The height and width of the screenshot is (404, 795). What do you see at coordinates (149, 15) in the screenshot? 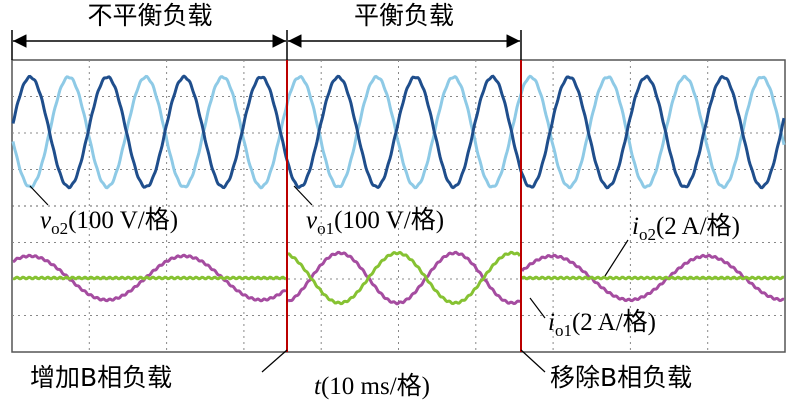
I see `region-label: 不平衡负载` at bounding box center [149, 15].